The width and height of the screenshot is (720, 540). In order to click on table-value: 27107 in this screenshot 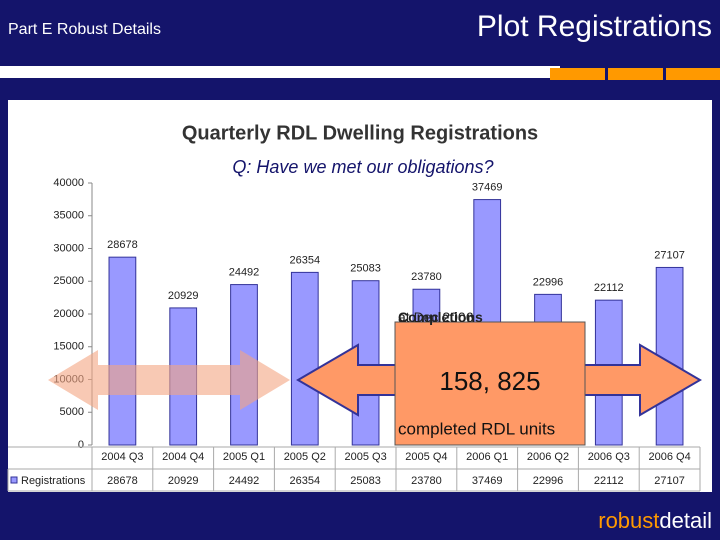, I will do `click(669, 481)`.